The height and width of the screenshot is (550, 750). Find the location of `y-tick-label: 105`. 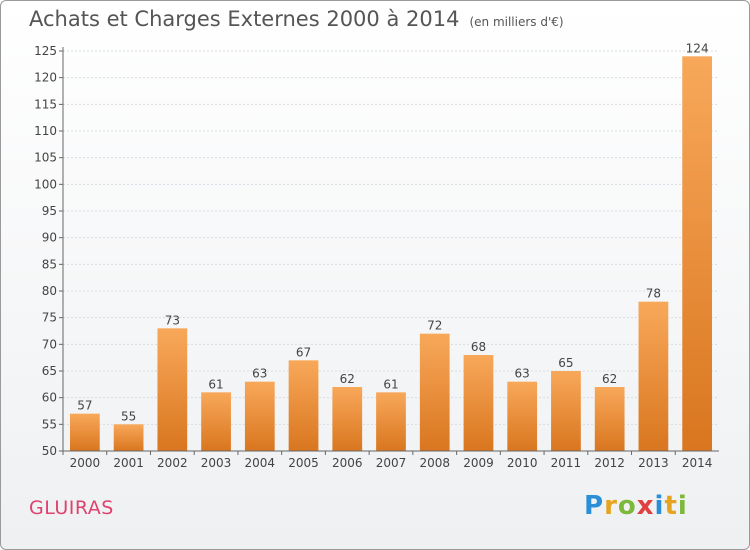

y-tick-label: 105 is located at coordinates (45, 158).